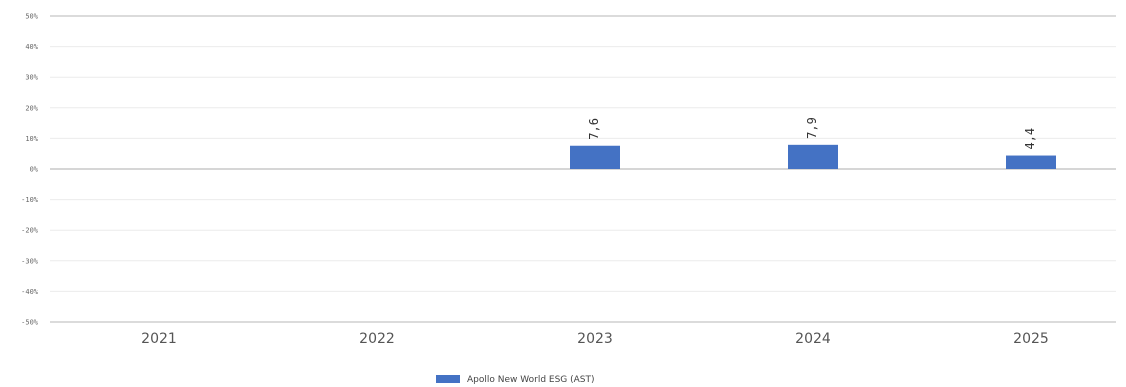  What do you see at coordinates (31, 47) in the screenshot?
I see `y-tick-label: 40%` at bounding box center [31, 47].